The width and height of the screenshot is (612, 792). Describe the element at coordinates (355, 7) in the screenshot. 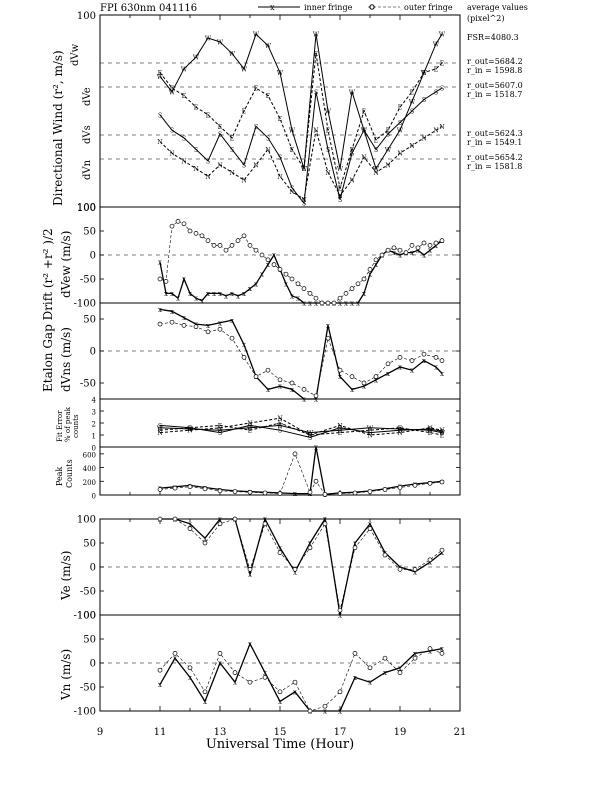

I see `legend: x inner fringe outer fringe` at that location.